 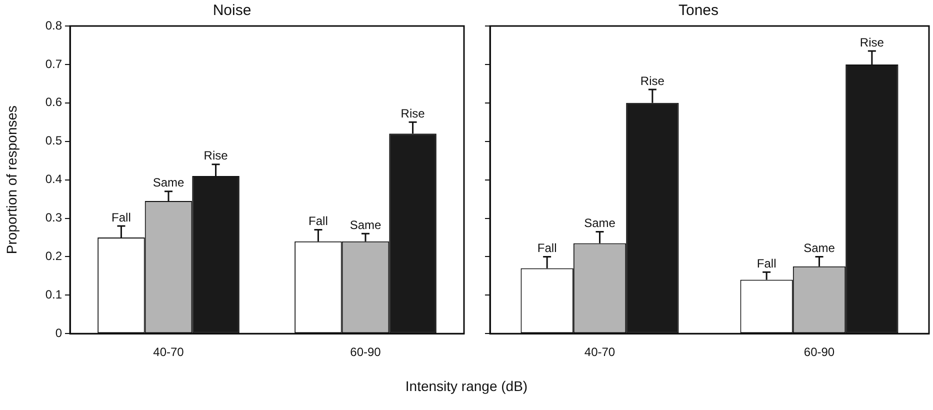 What do you see at coordinates (53, 141) in the screenshot?
I see `y-tick-label: 0.5` at bounding box center [53, 141].